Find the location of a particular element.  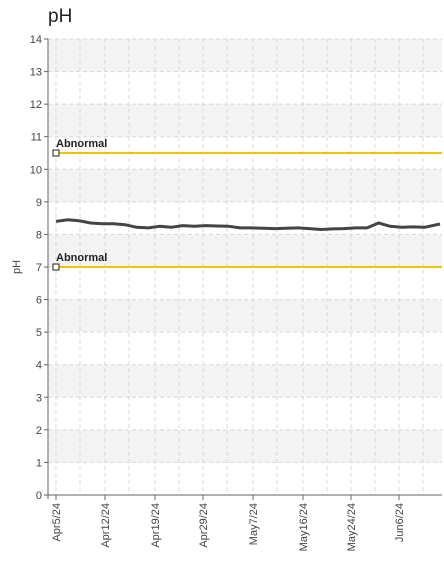

y-tick-label: 2 is located at coordinates (39, 431).